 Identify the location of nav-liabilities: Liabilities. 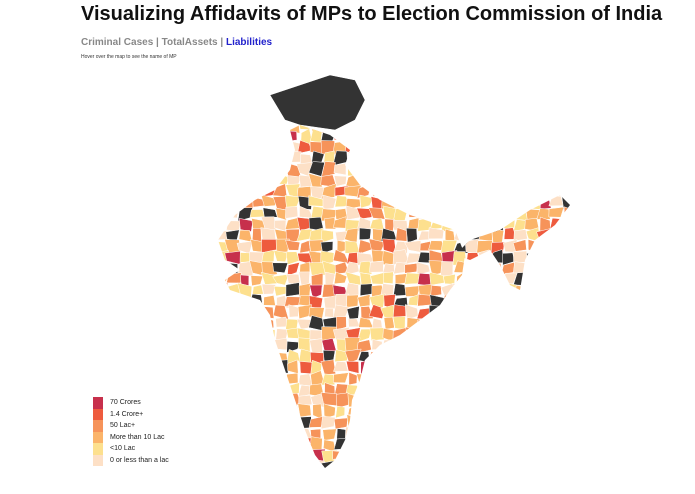
(249, 42).